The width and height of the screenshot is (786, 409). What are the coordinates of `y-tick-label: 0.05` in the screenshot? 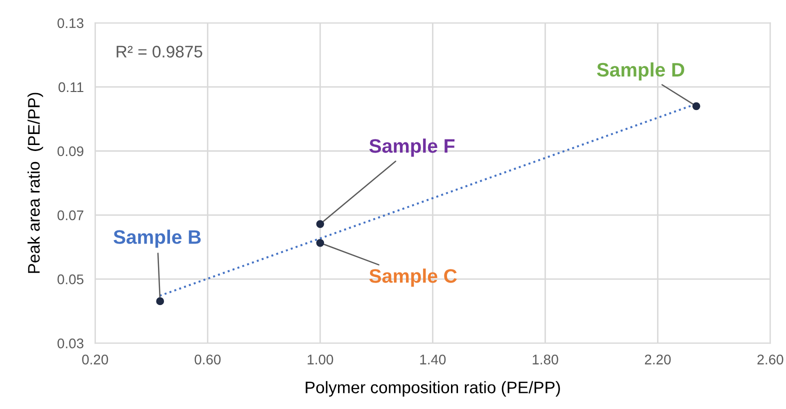 It's located at (71, 279).